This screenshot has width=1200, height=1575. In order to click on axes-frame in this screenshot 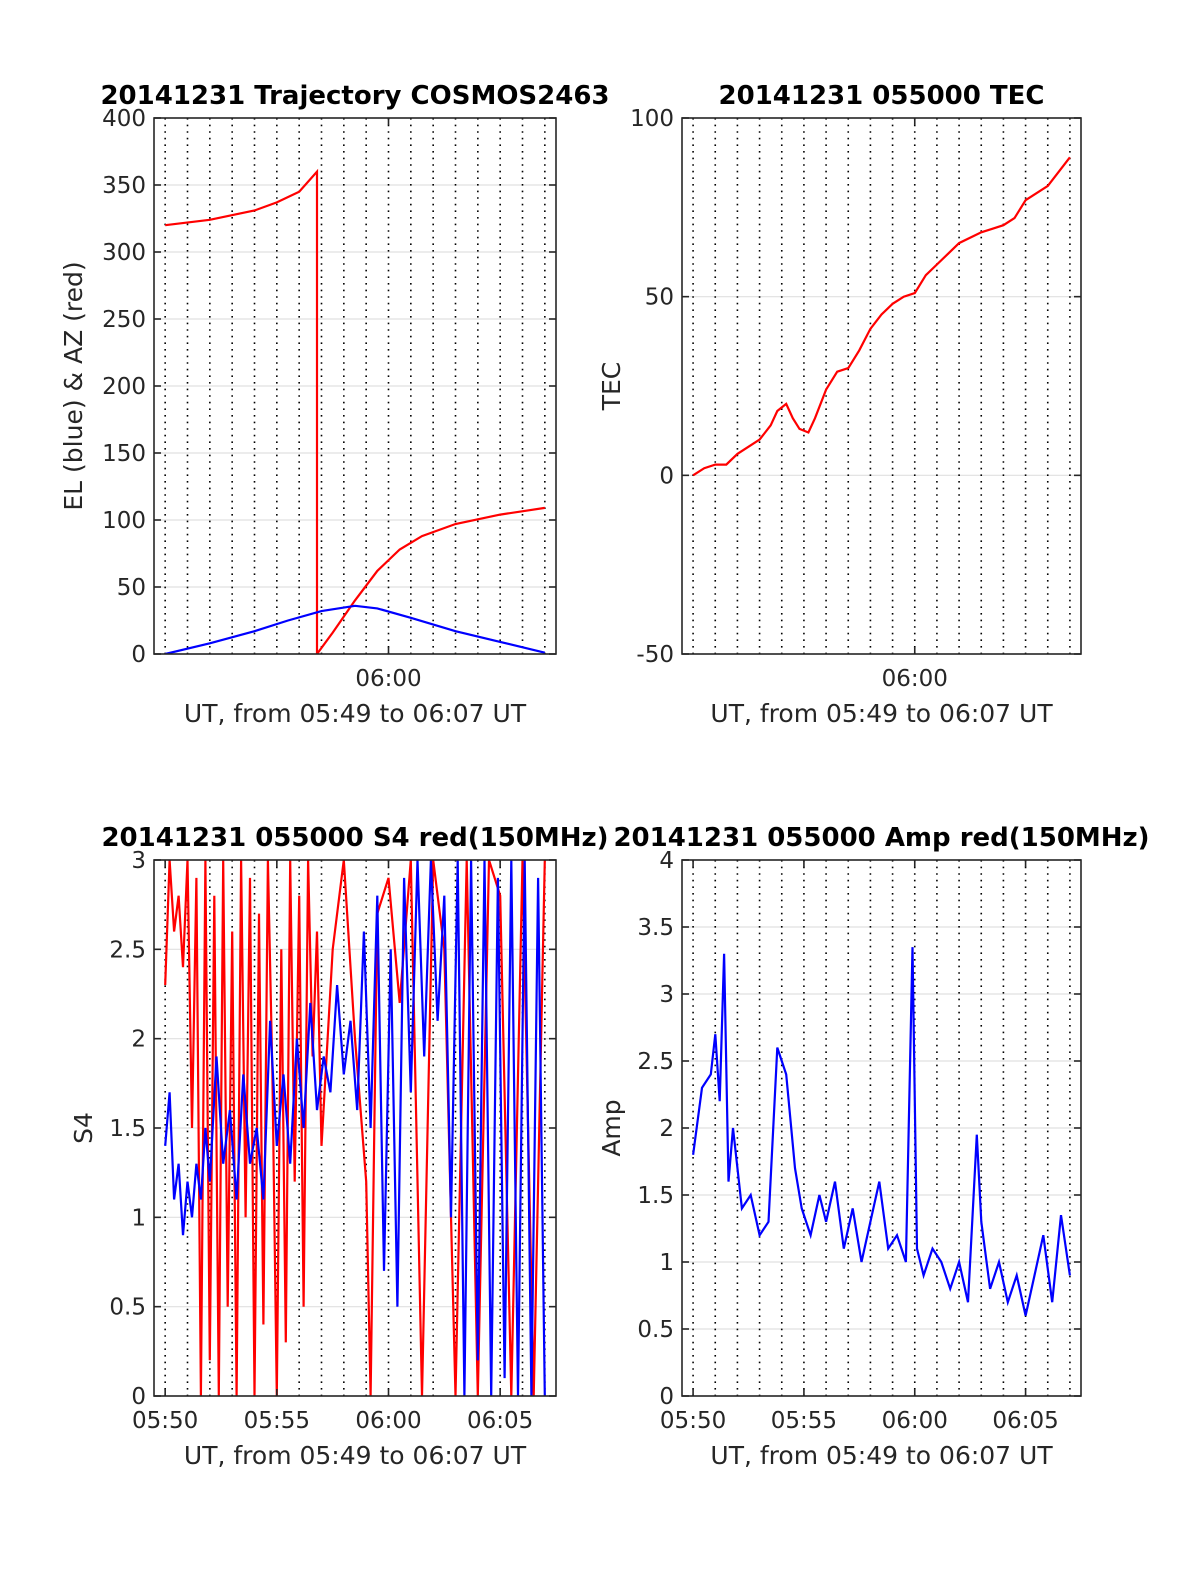, I will do `click(881, 386)`.